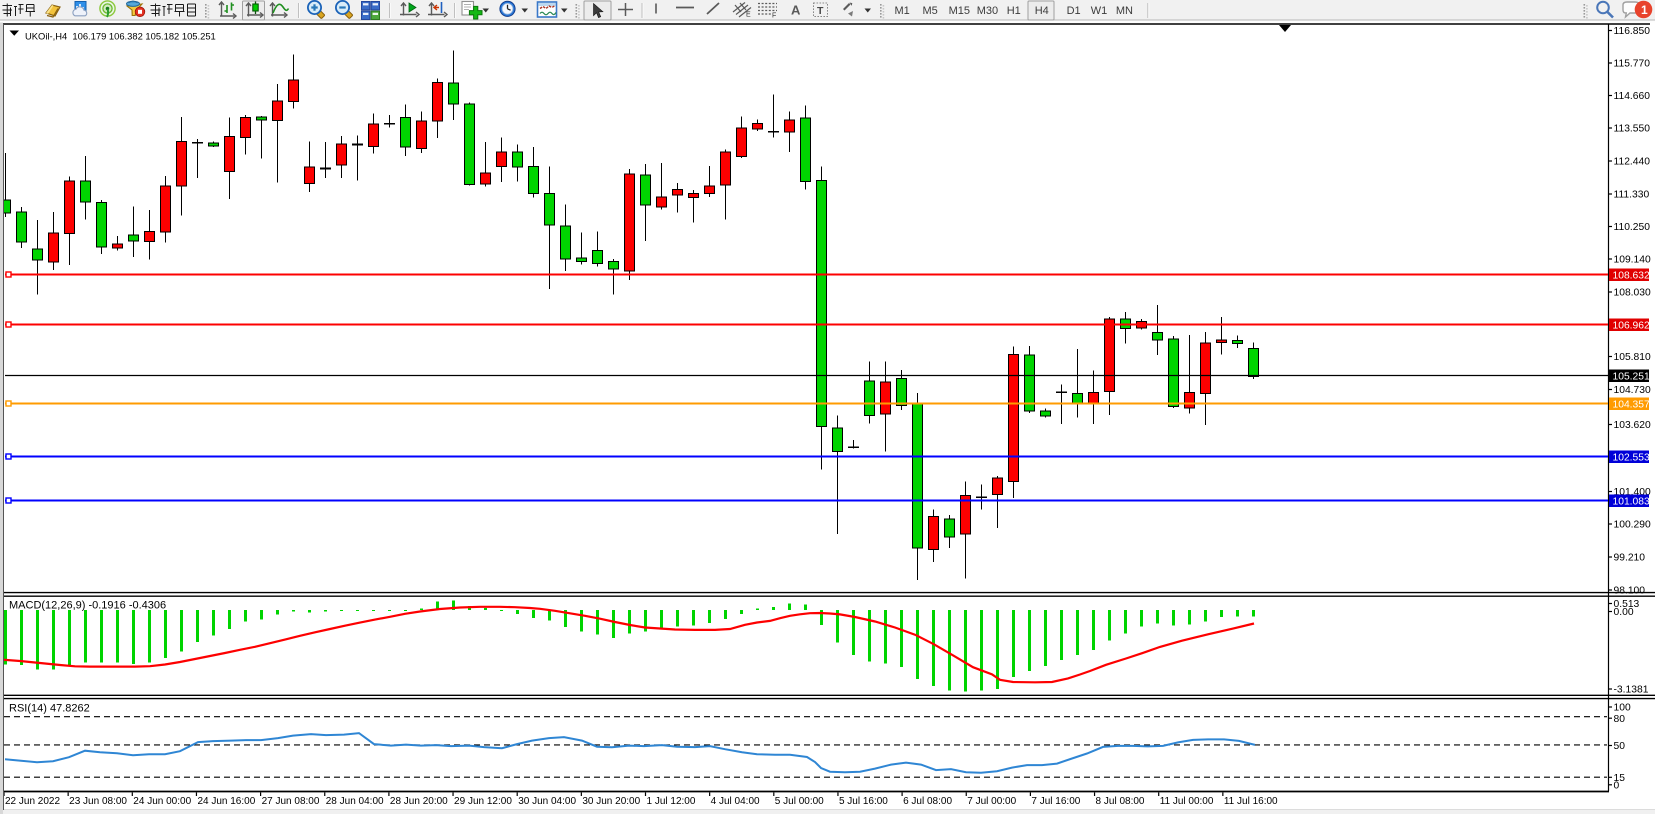  Describe the element at coordinates (1632, 357) in the screenshot. I see `svg-text: 105.810` at that location.